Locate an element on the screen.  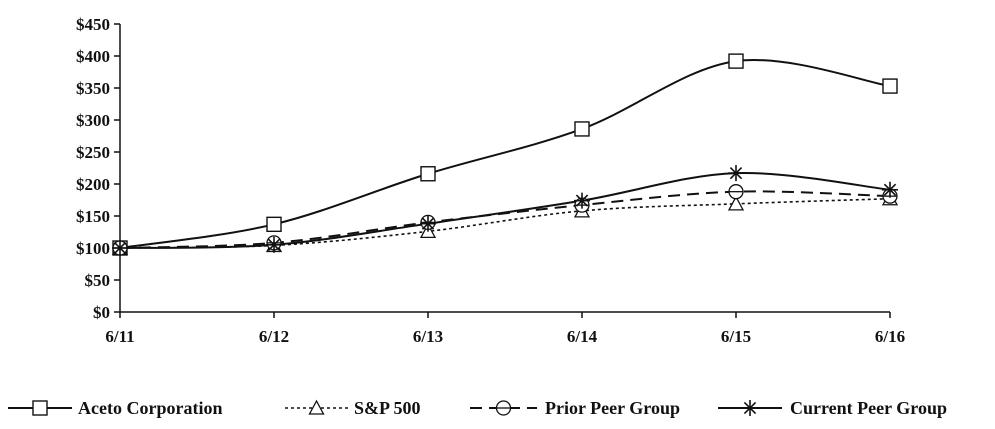
x-tick-label: 6/16 is located at coordinates (890, 336).